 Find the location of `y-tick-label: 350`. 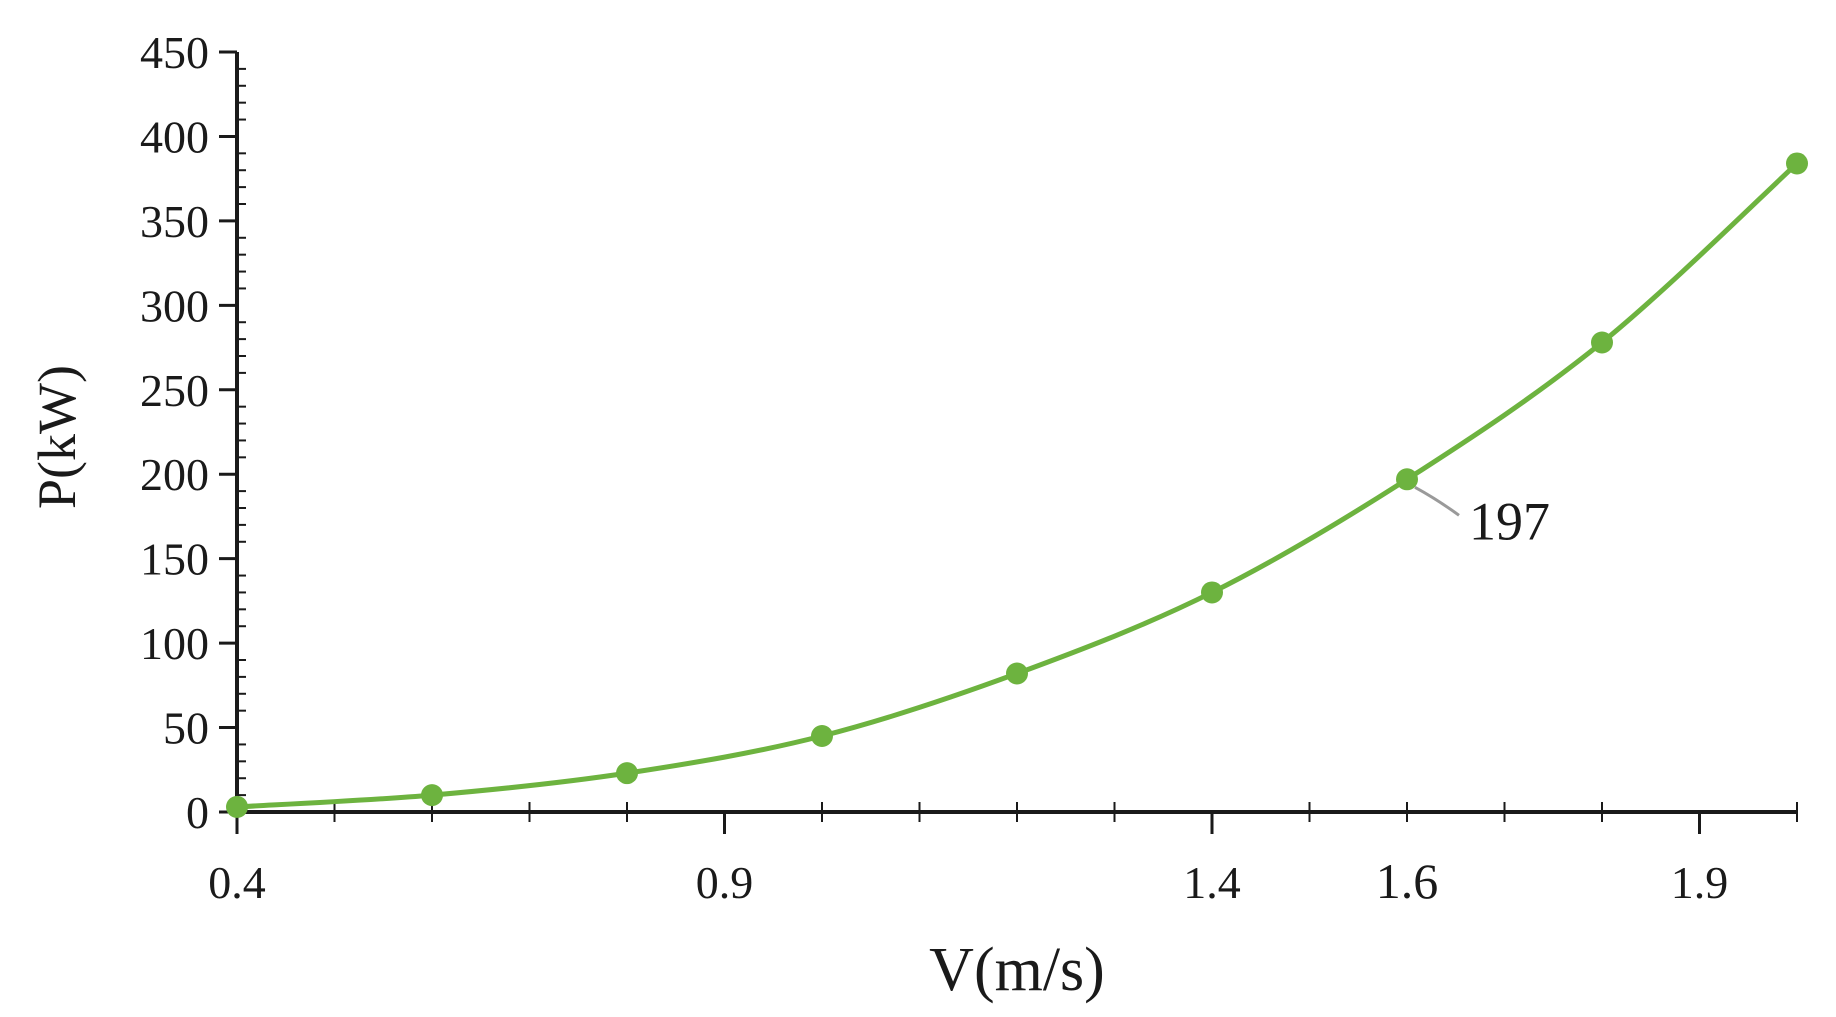

y-tick-label: 350 is located at coordinates (174, 221).